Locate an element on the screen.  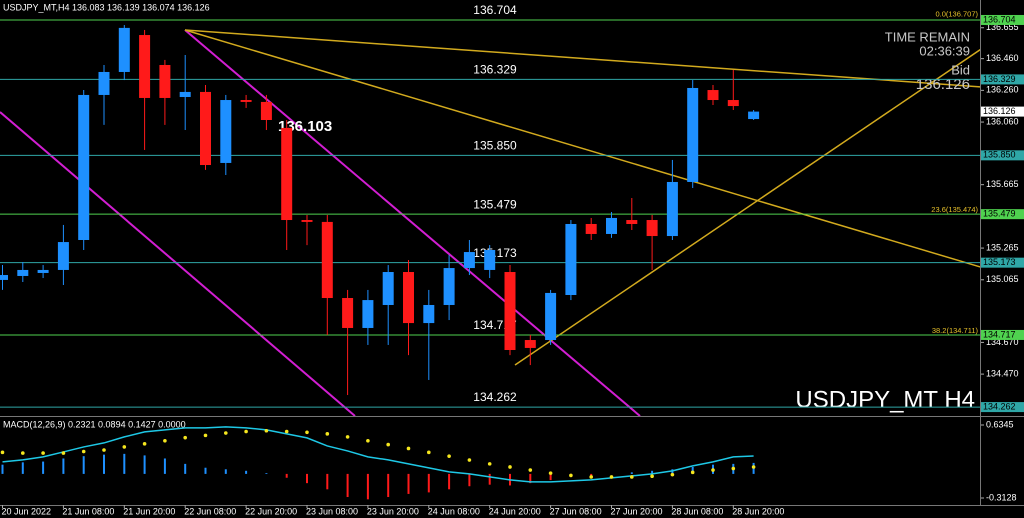
level-label: 136.704 is located at coordinates (495, 10).